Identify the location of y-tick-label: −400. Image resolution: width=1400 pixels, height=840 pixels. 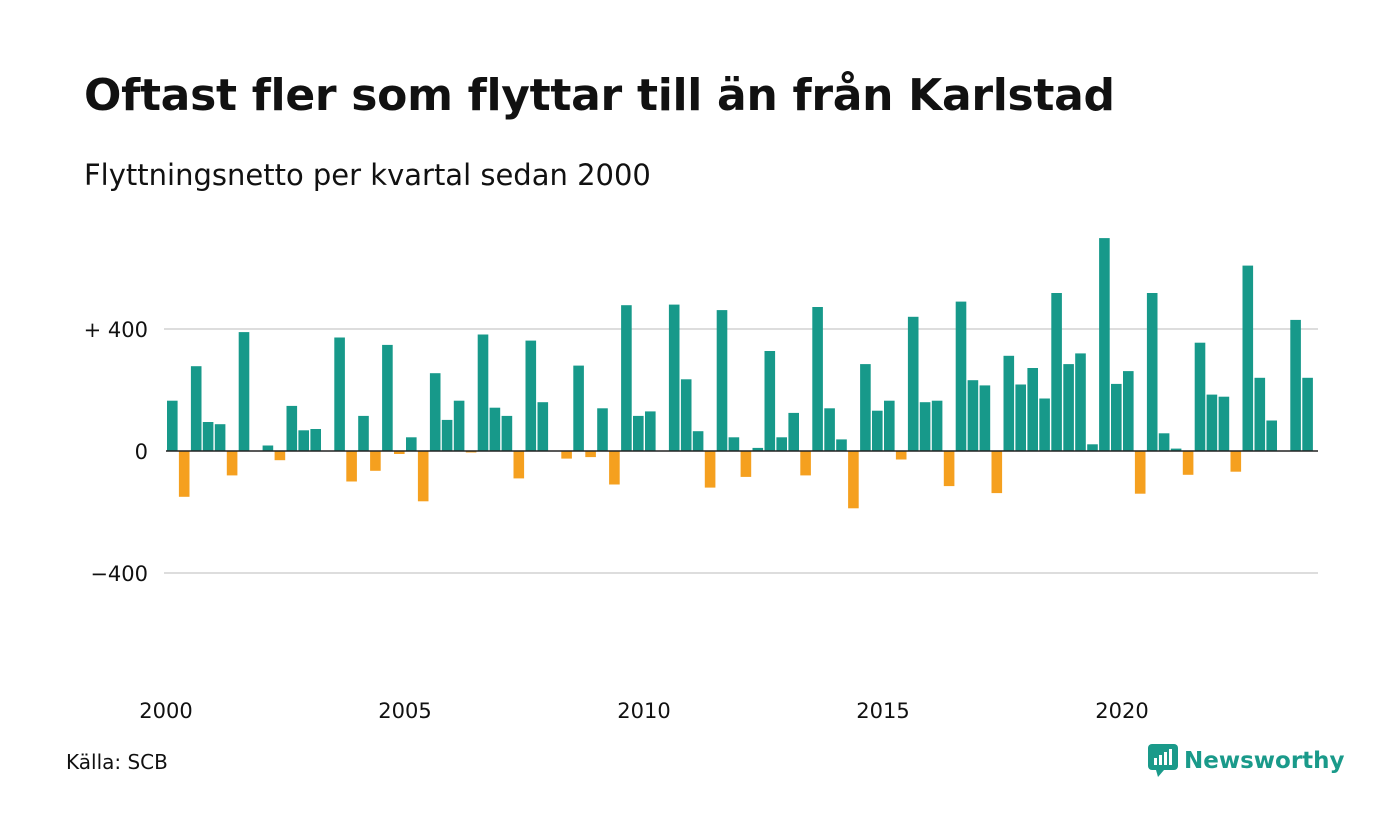
(119, 574).